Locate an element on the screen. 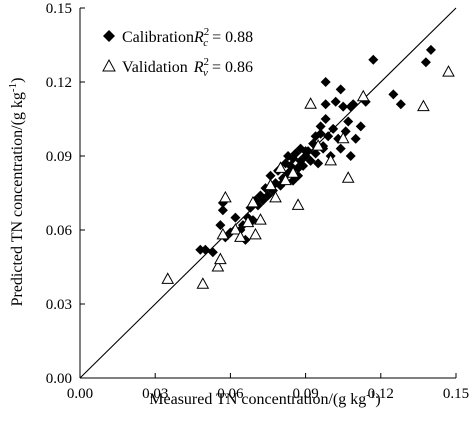  y-axis: 0.00 0.03 0.06 0.09 0.12 0.15 is located at coordinates (65, 194).